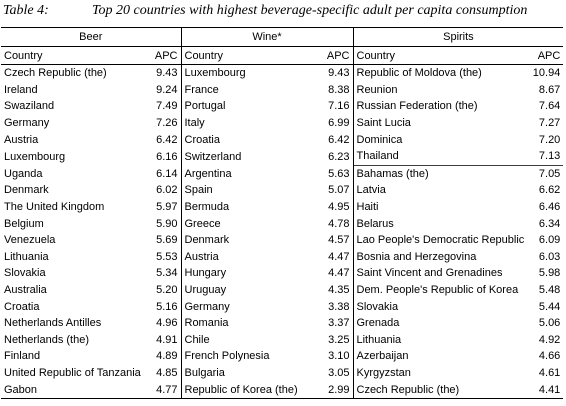 This screenshot has height=406, width=566. Describe the element at coordinates (335, 55) in the screenshot. I see `wine-apc-header: APC` at that location.